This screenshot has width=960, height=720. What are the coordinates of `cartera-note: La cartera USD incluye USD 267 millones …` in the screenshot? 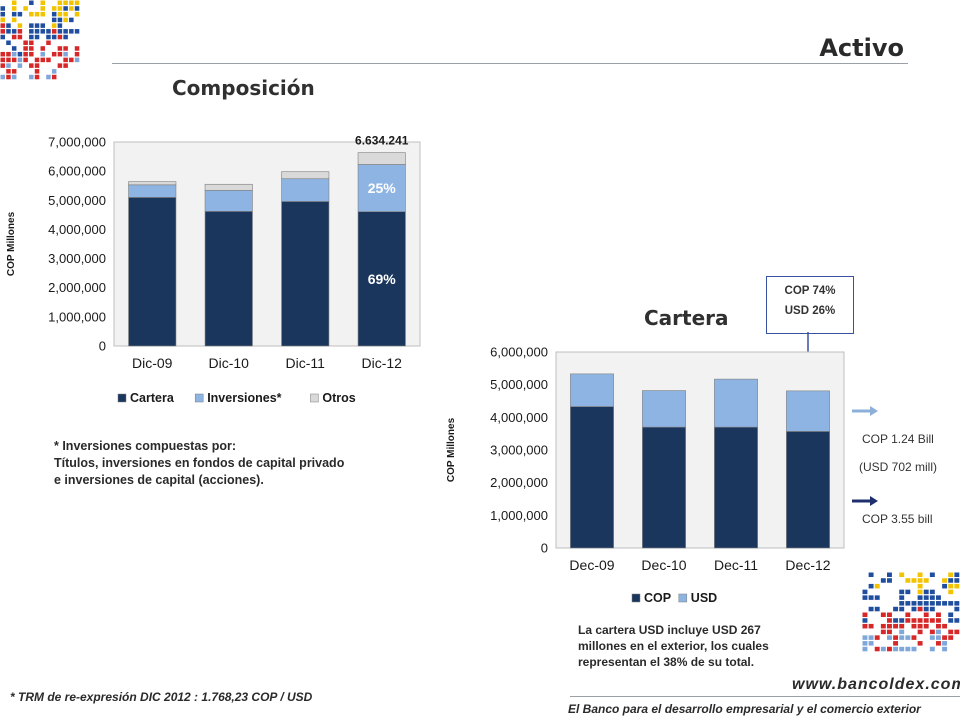 It's located at (698, 646).